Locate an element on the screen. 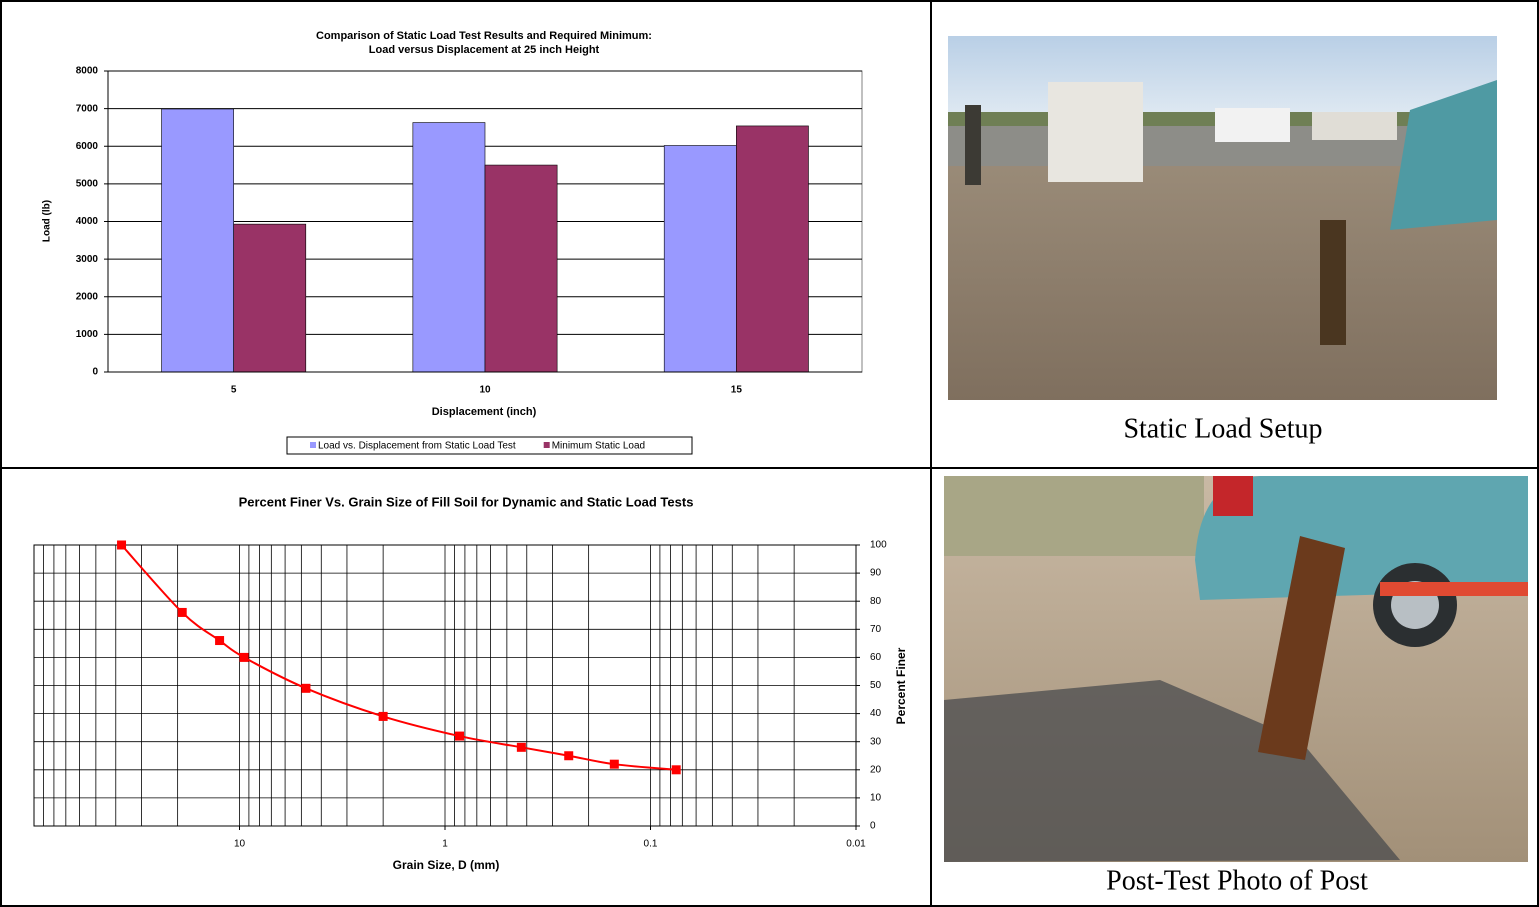 This screenshot has height=907, width=1539. y-tick-label: 30 is located at coordinates (876, 741).